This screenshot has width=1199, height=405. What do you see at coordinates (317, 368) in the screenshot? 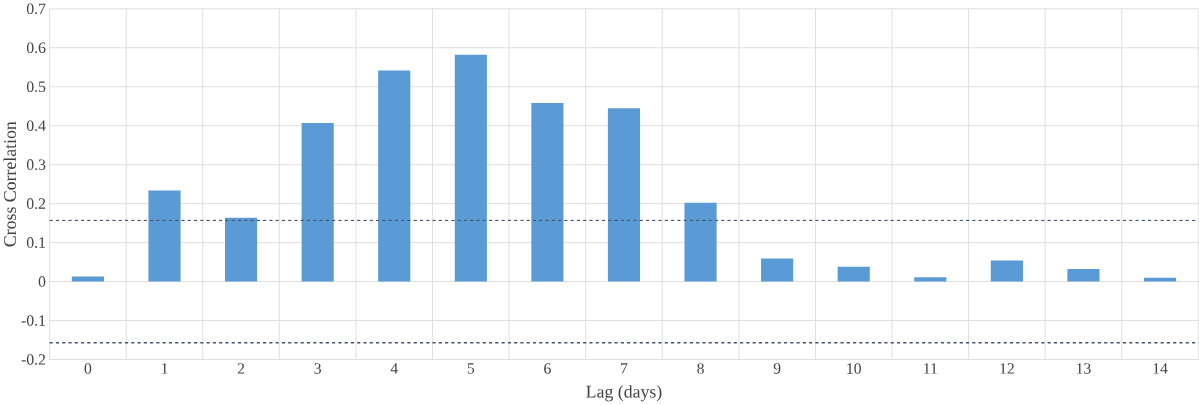
I see `x-tick-label: 3` at bounding box center [317, 368].